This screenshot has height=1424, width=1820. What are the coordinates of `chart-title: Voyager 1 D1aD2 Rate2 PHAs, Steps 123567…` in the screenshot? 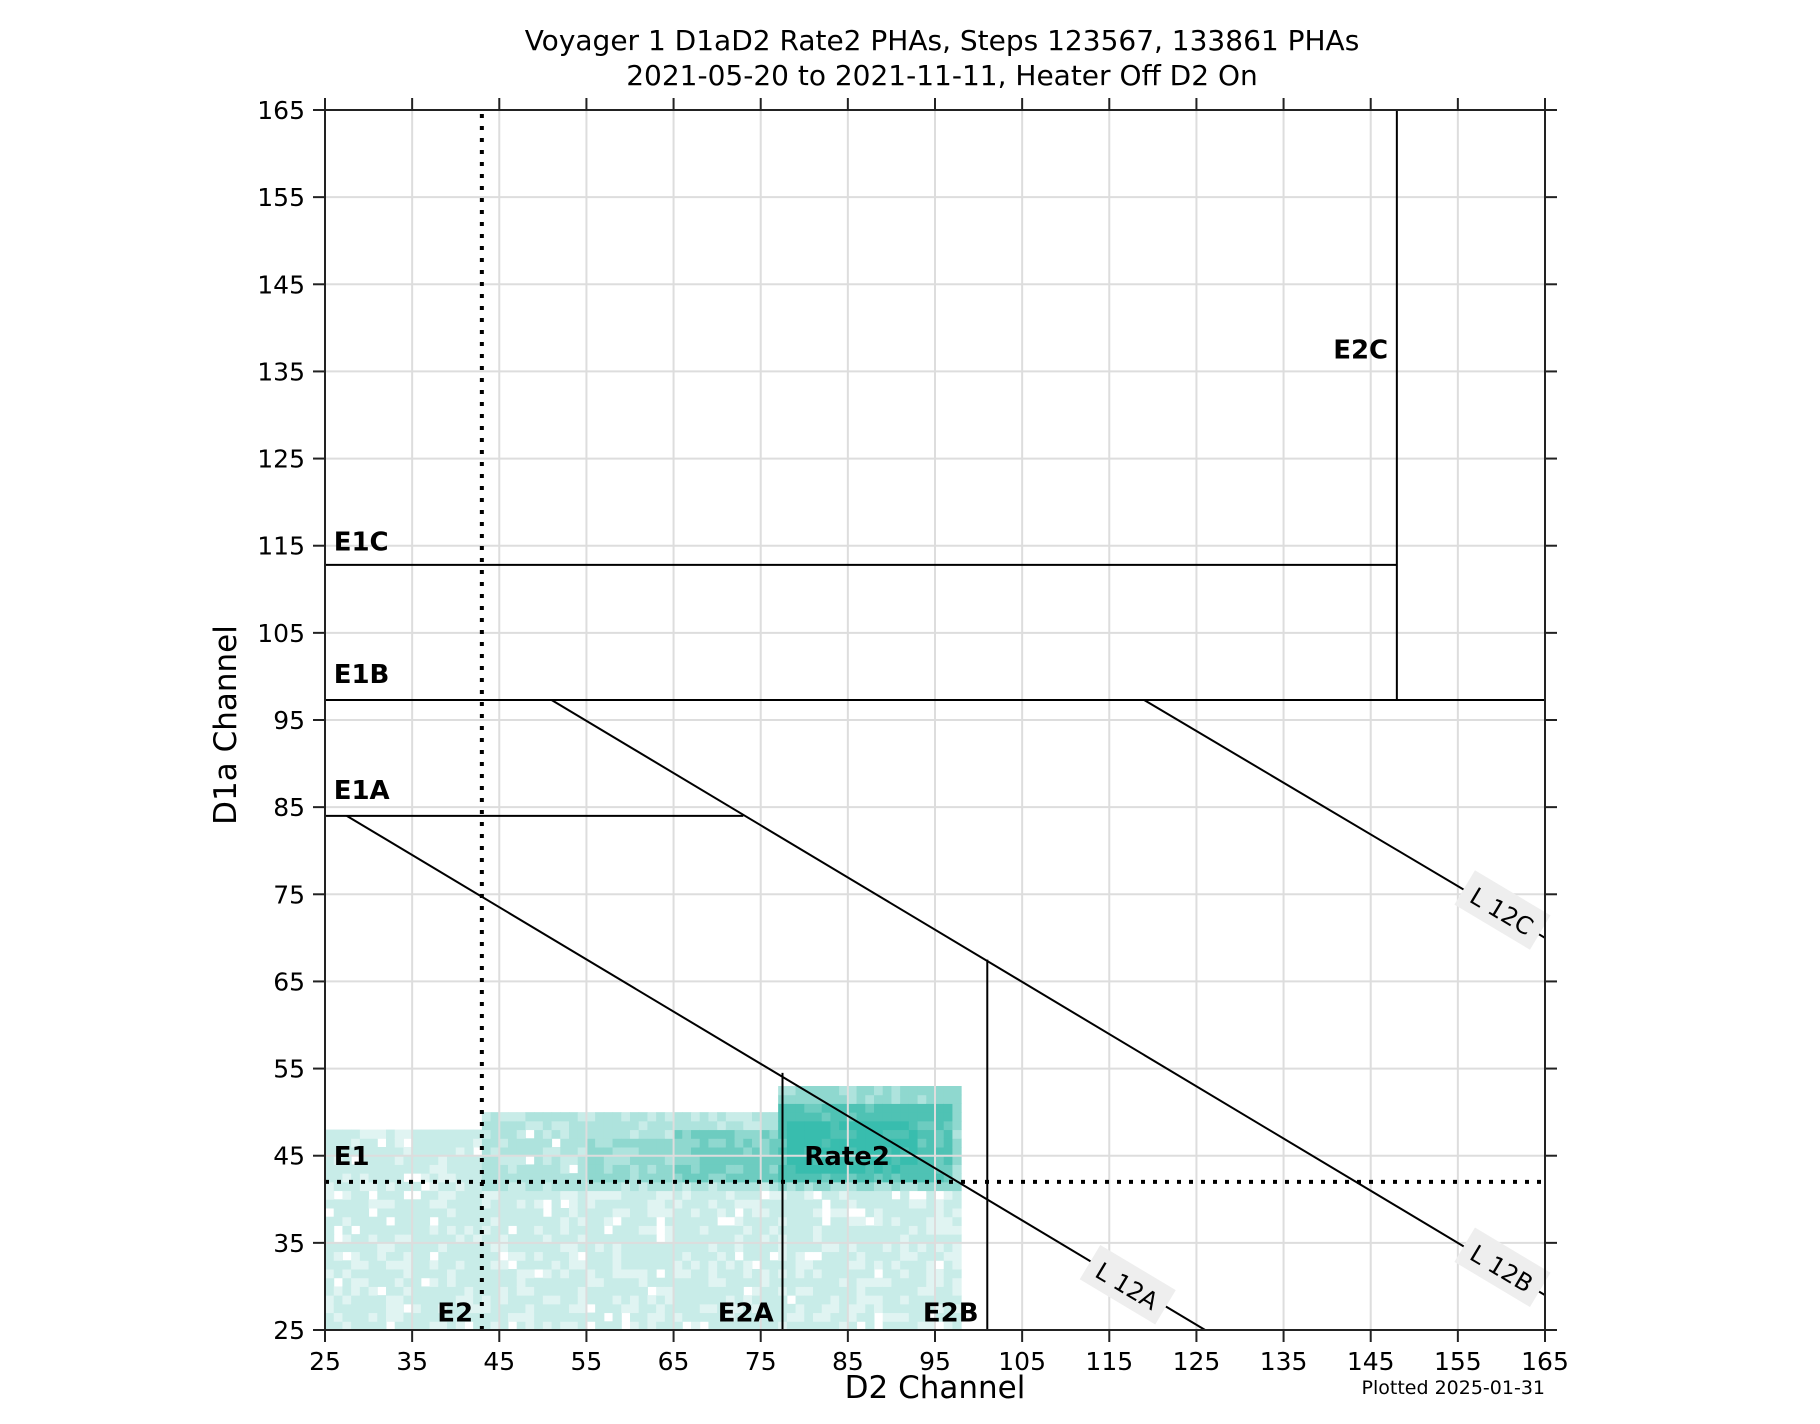 It's located at (942, 40).